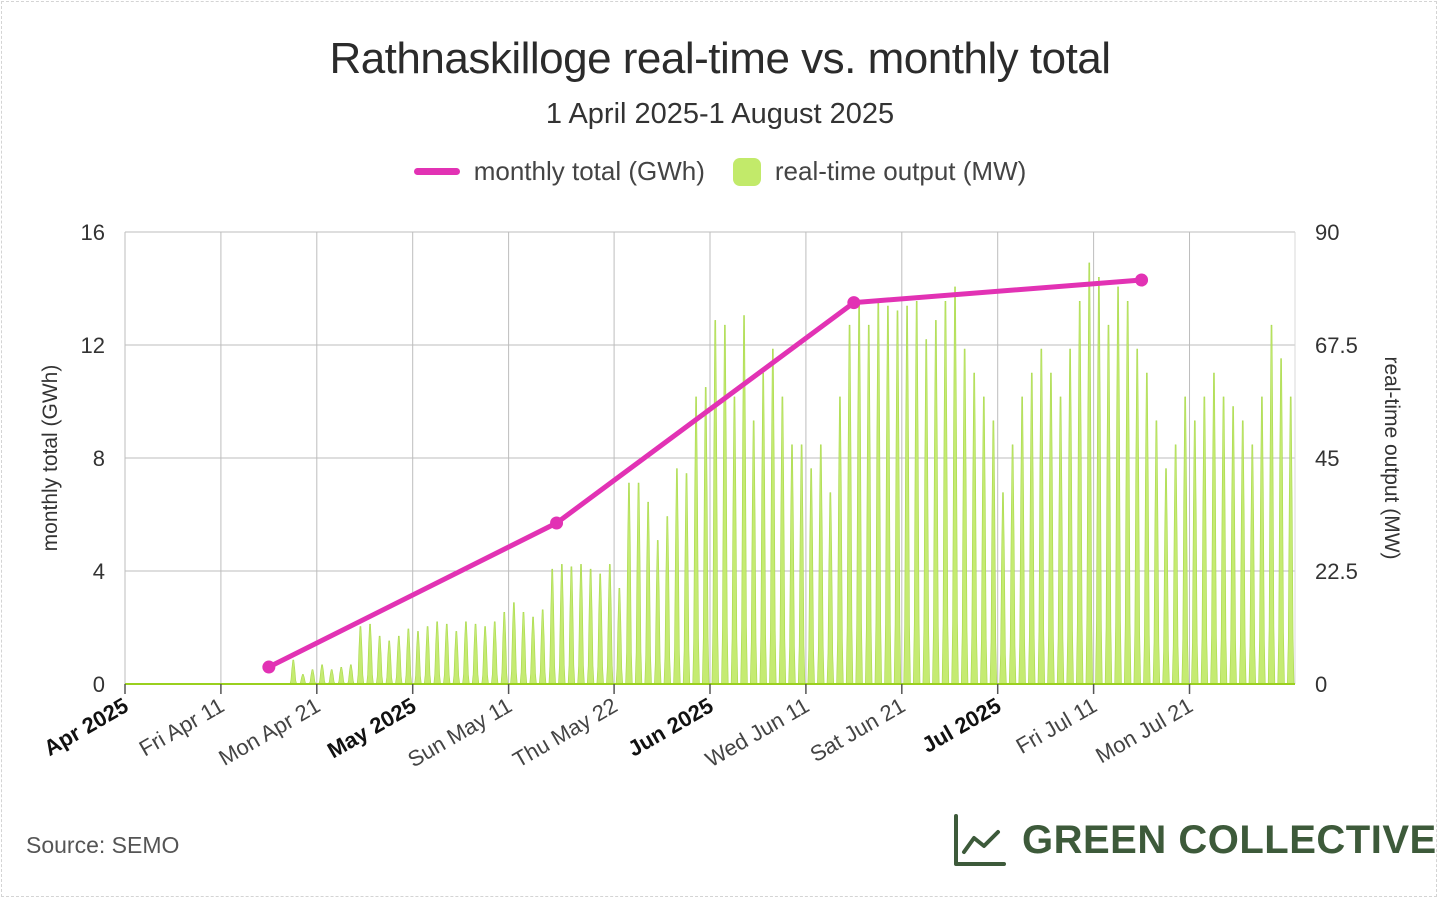 This screenshot has width=1440, height=900. I want to click on x-tick-label: Thu May 22, so click(564, 733).